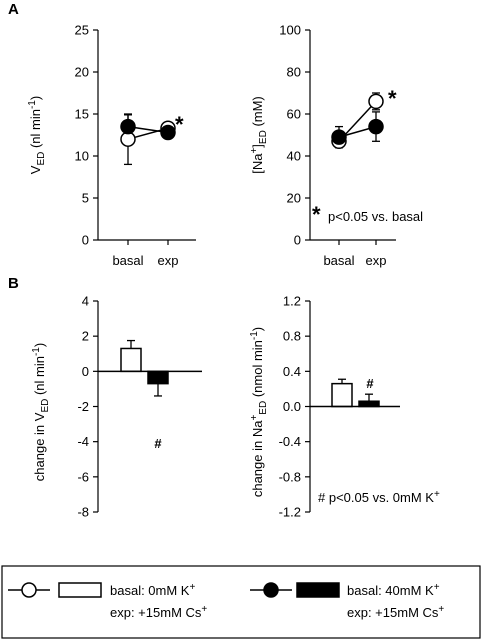 Image resolution: width=482 pixels, height=640 pixels. Describe the element at coordinates (168, 260) in the screenshot. I see `a-left-x-tick-label: exp` at that location.